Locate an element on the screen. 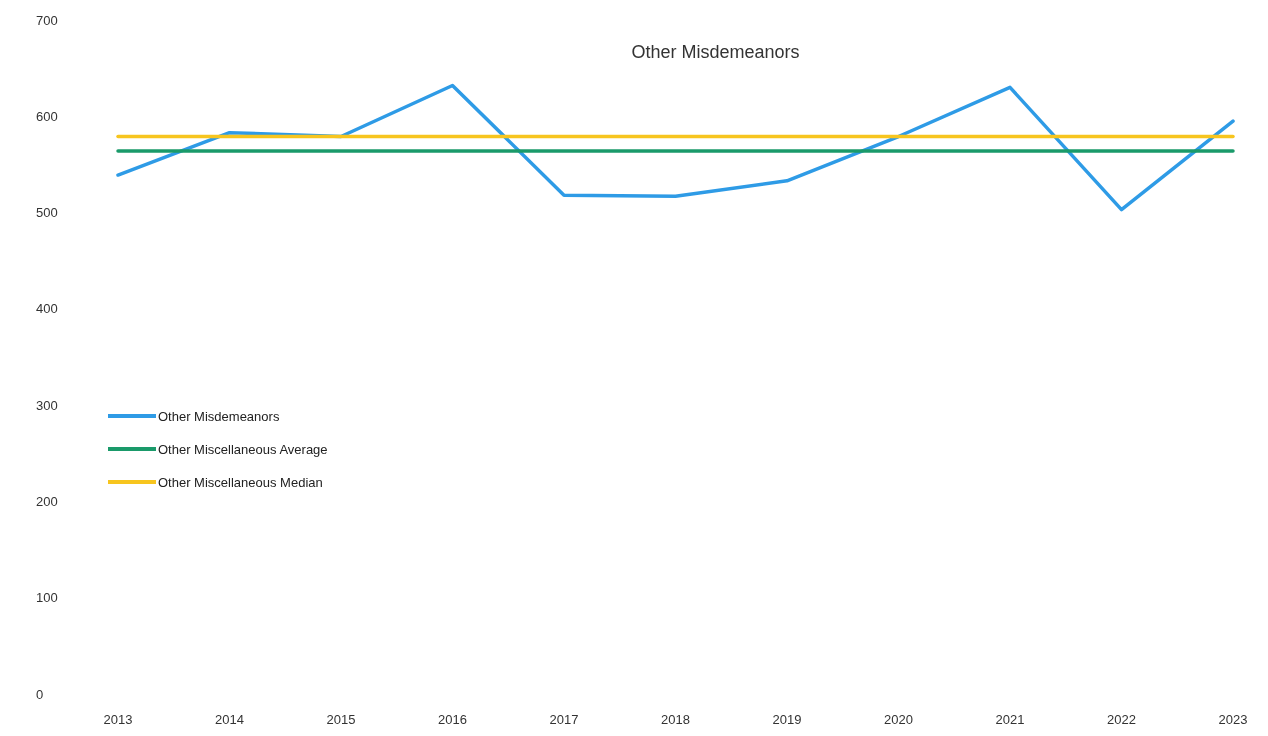  x-tick-label: 2020 is located at coordinates (898, 719).